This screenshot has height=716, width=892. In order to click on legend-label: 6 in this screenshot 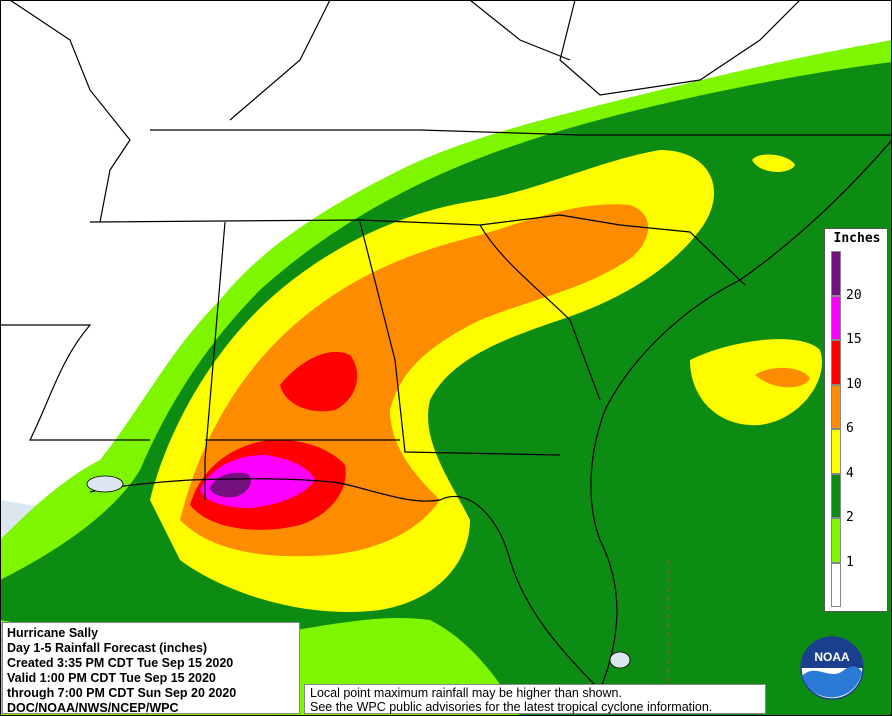, I will do `click(850, 428)`.